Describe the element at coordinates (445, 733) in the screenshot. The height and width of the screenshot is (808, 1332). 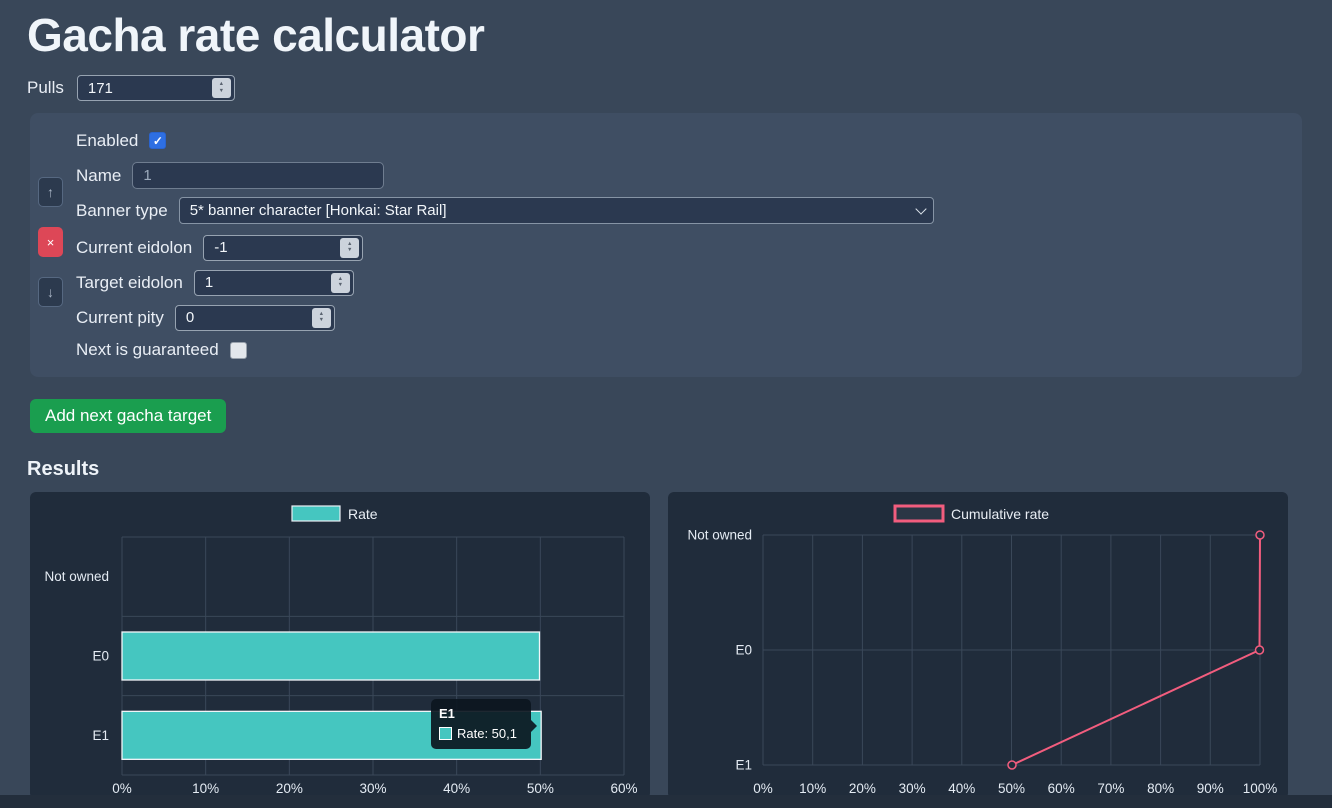
I see `tooltip-swatch` at that location.